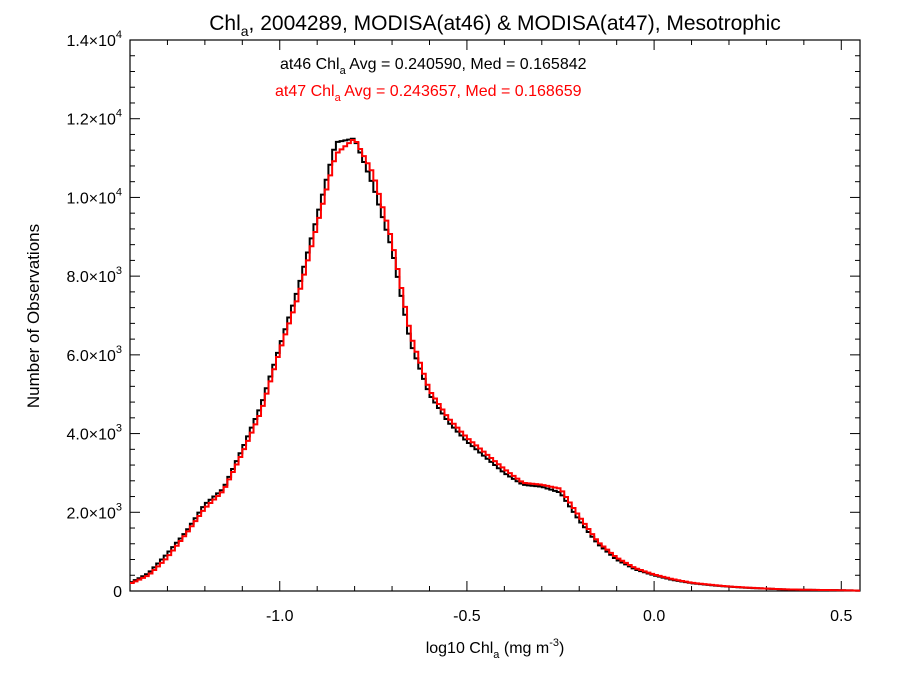 This screenshot has height=675, width=900. I want to click on annotation-at47: at47 Chla Avg = 0.243657, Med = 0.168659, so click(428, 93).